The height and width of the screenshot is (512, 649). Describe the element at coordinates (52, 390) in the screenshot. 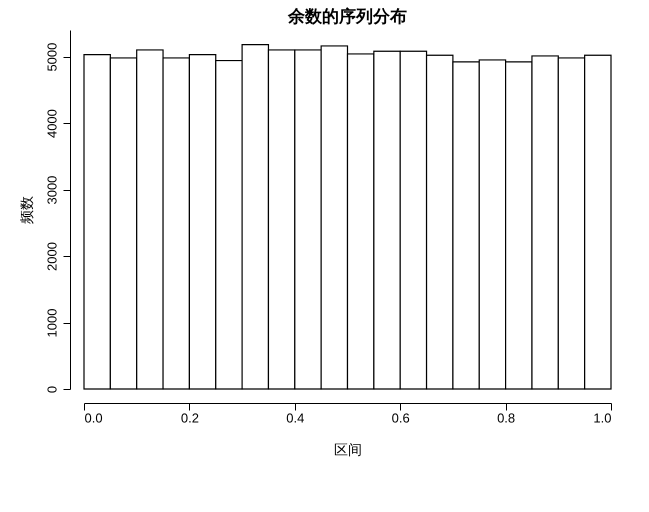

I see `y-tick-label: 0` at that location.